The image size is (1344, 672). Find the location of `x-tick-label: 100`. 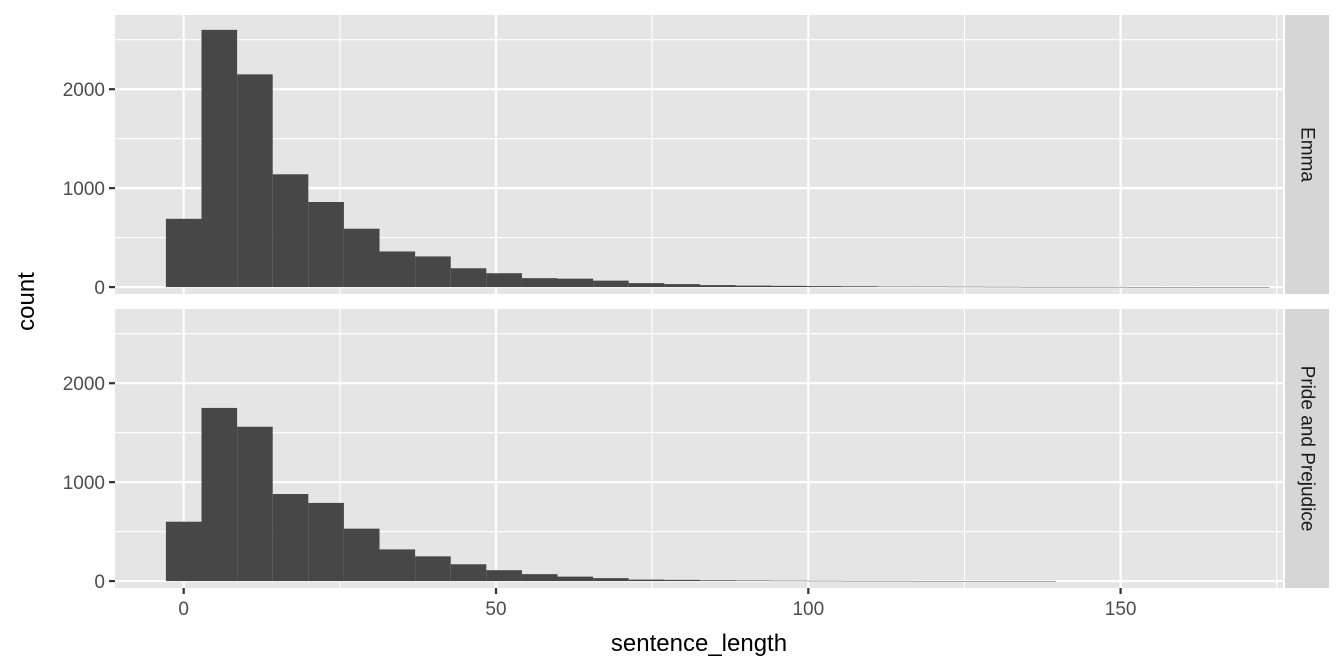

x-tick-label: 100 is located at coordinates (808, 609).